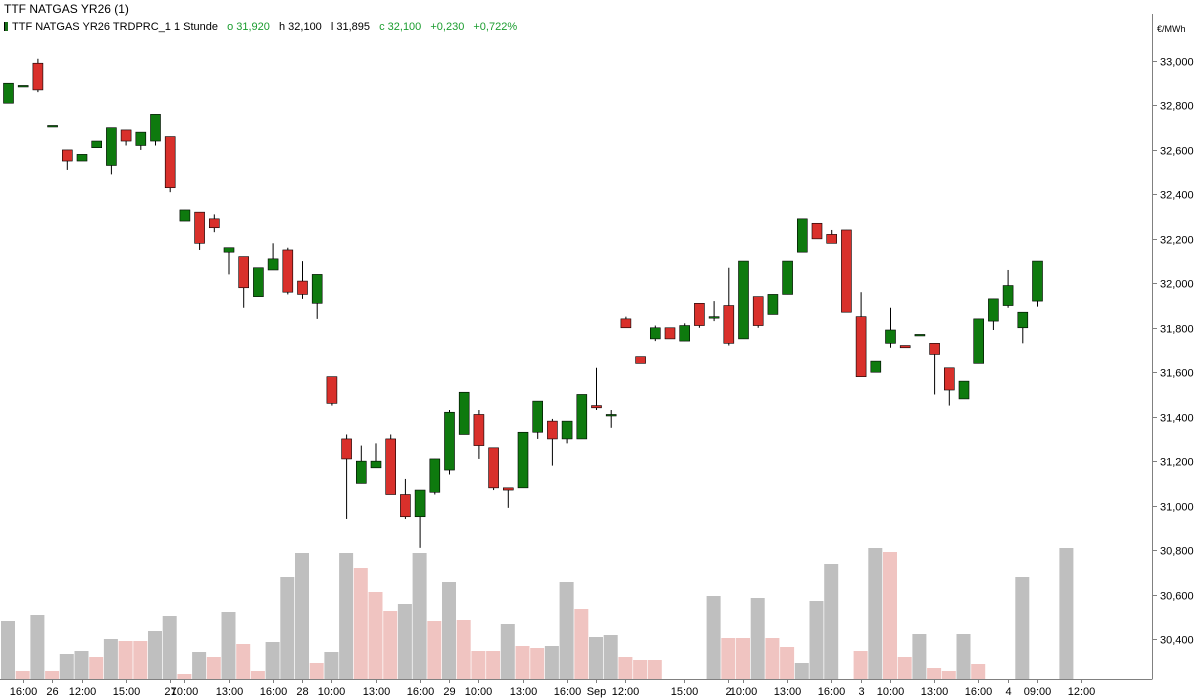 Image resolution: width=1200 pixels, height=700 pixels. I want to click on x-tick-label: 27, so click(170, 692).